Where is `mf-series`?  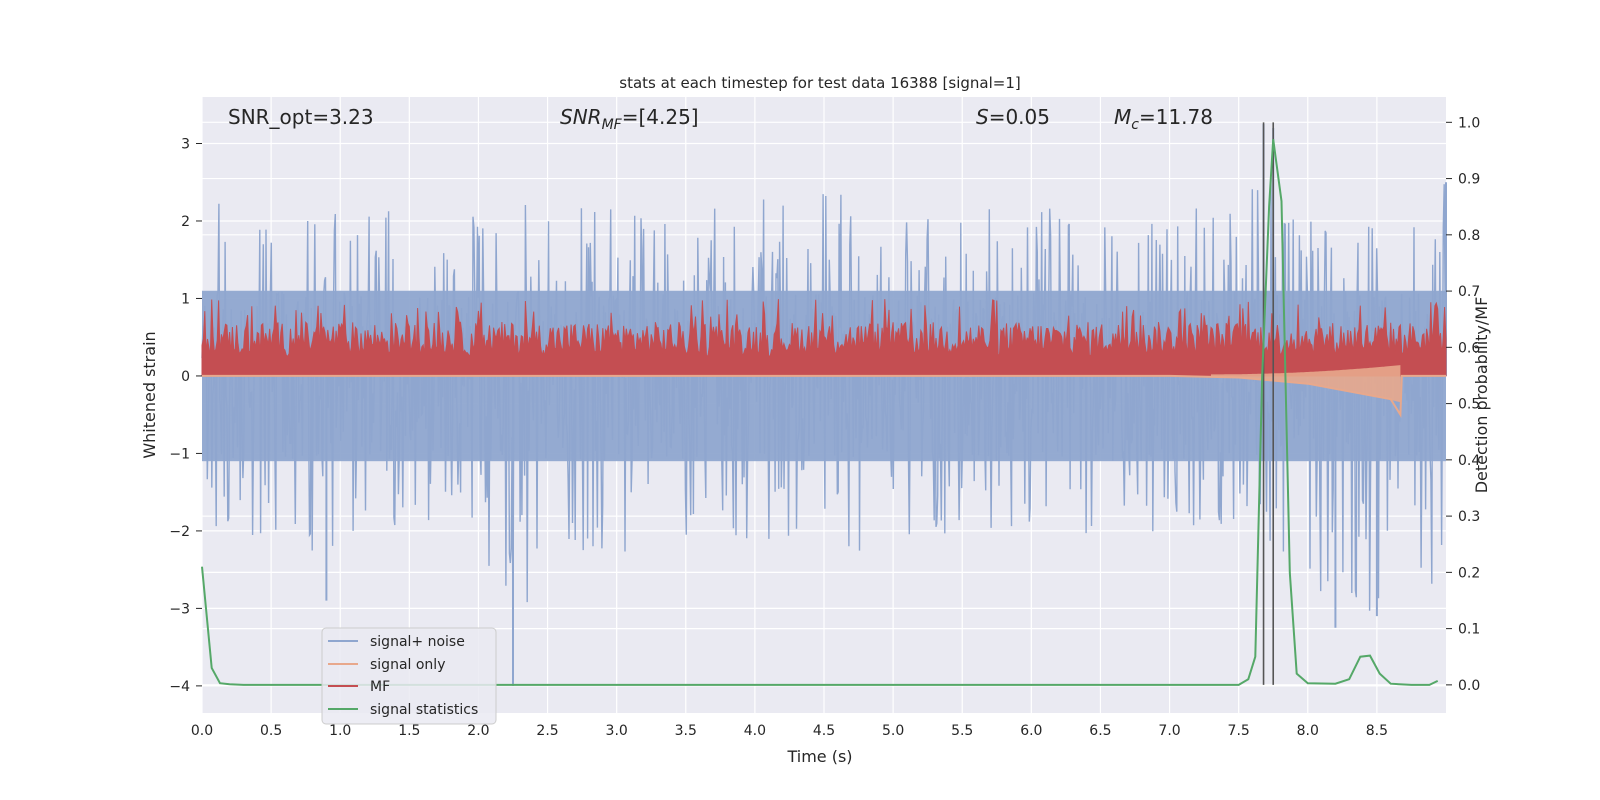 mf-series is located at coordinates (824, 338).